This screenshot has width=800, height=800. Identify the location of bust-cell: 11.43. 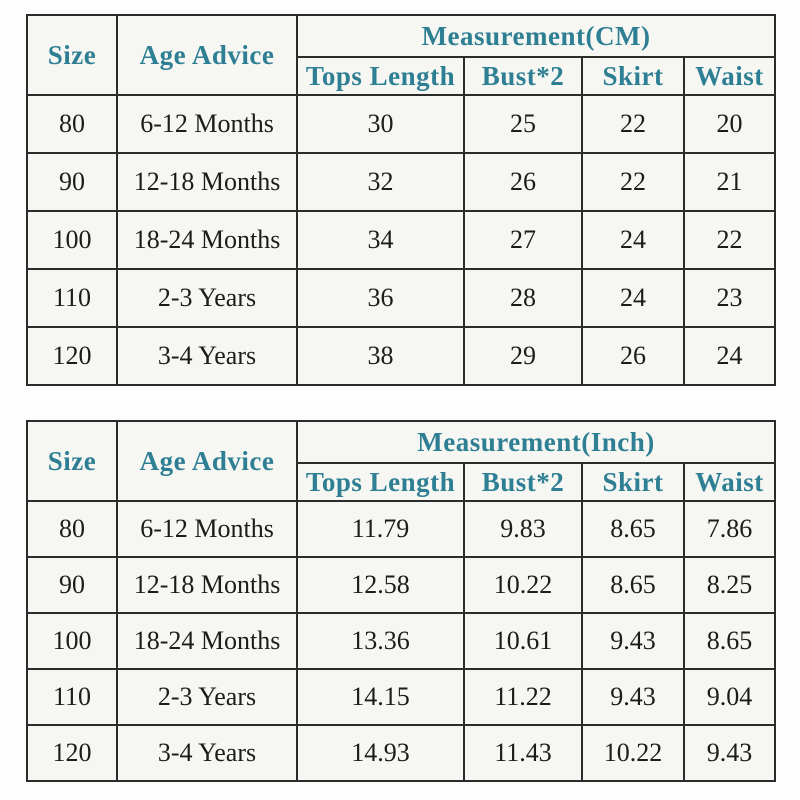
(523, 753).